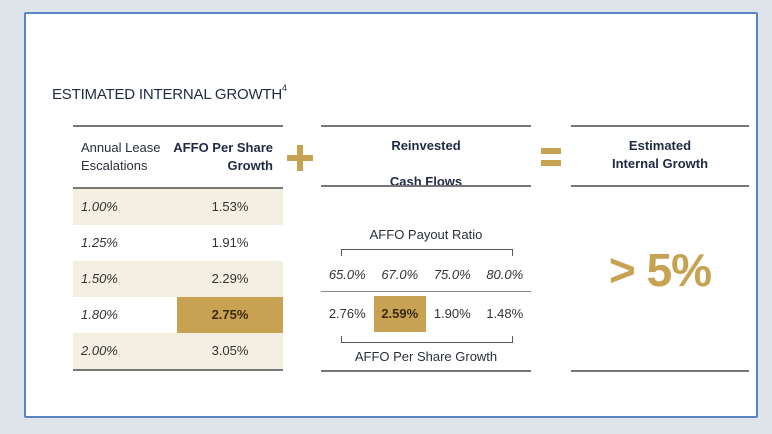 The image size is (772, 434). I want to click on growth-cell-highlighted: 2.59%, so click(399, 314).